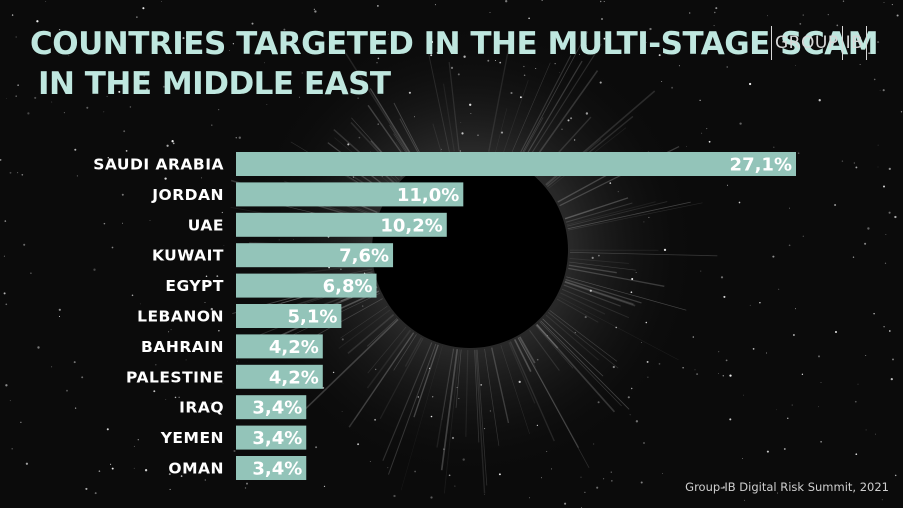 This screenshot has height=508, width=903. What do you see at coordinates (187, 195) in the screenshot?
I see `category-label: JORDAN` at bounding box center [187, 195].